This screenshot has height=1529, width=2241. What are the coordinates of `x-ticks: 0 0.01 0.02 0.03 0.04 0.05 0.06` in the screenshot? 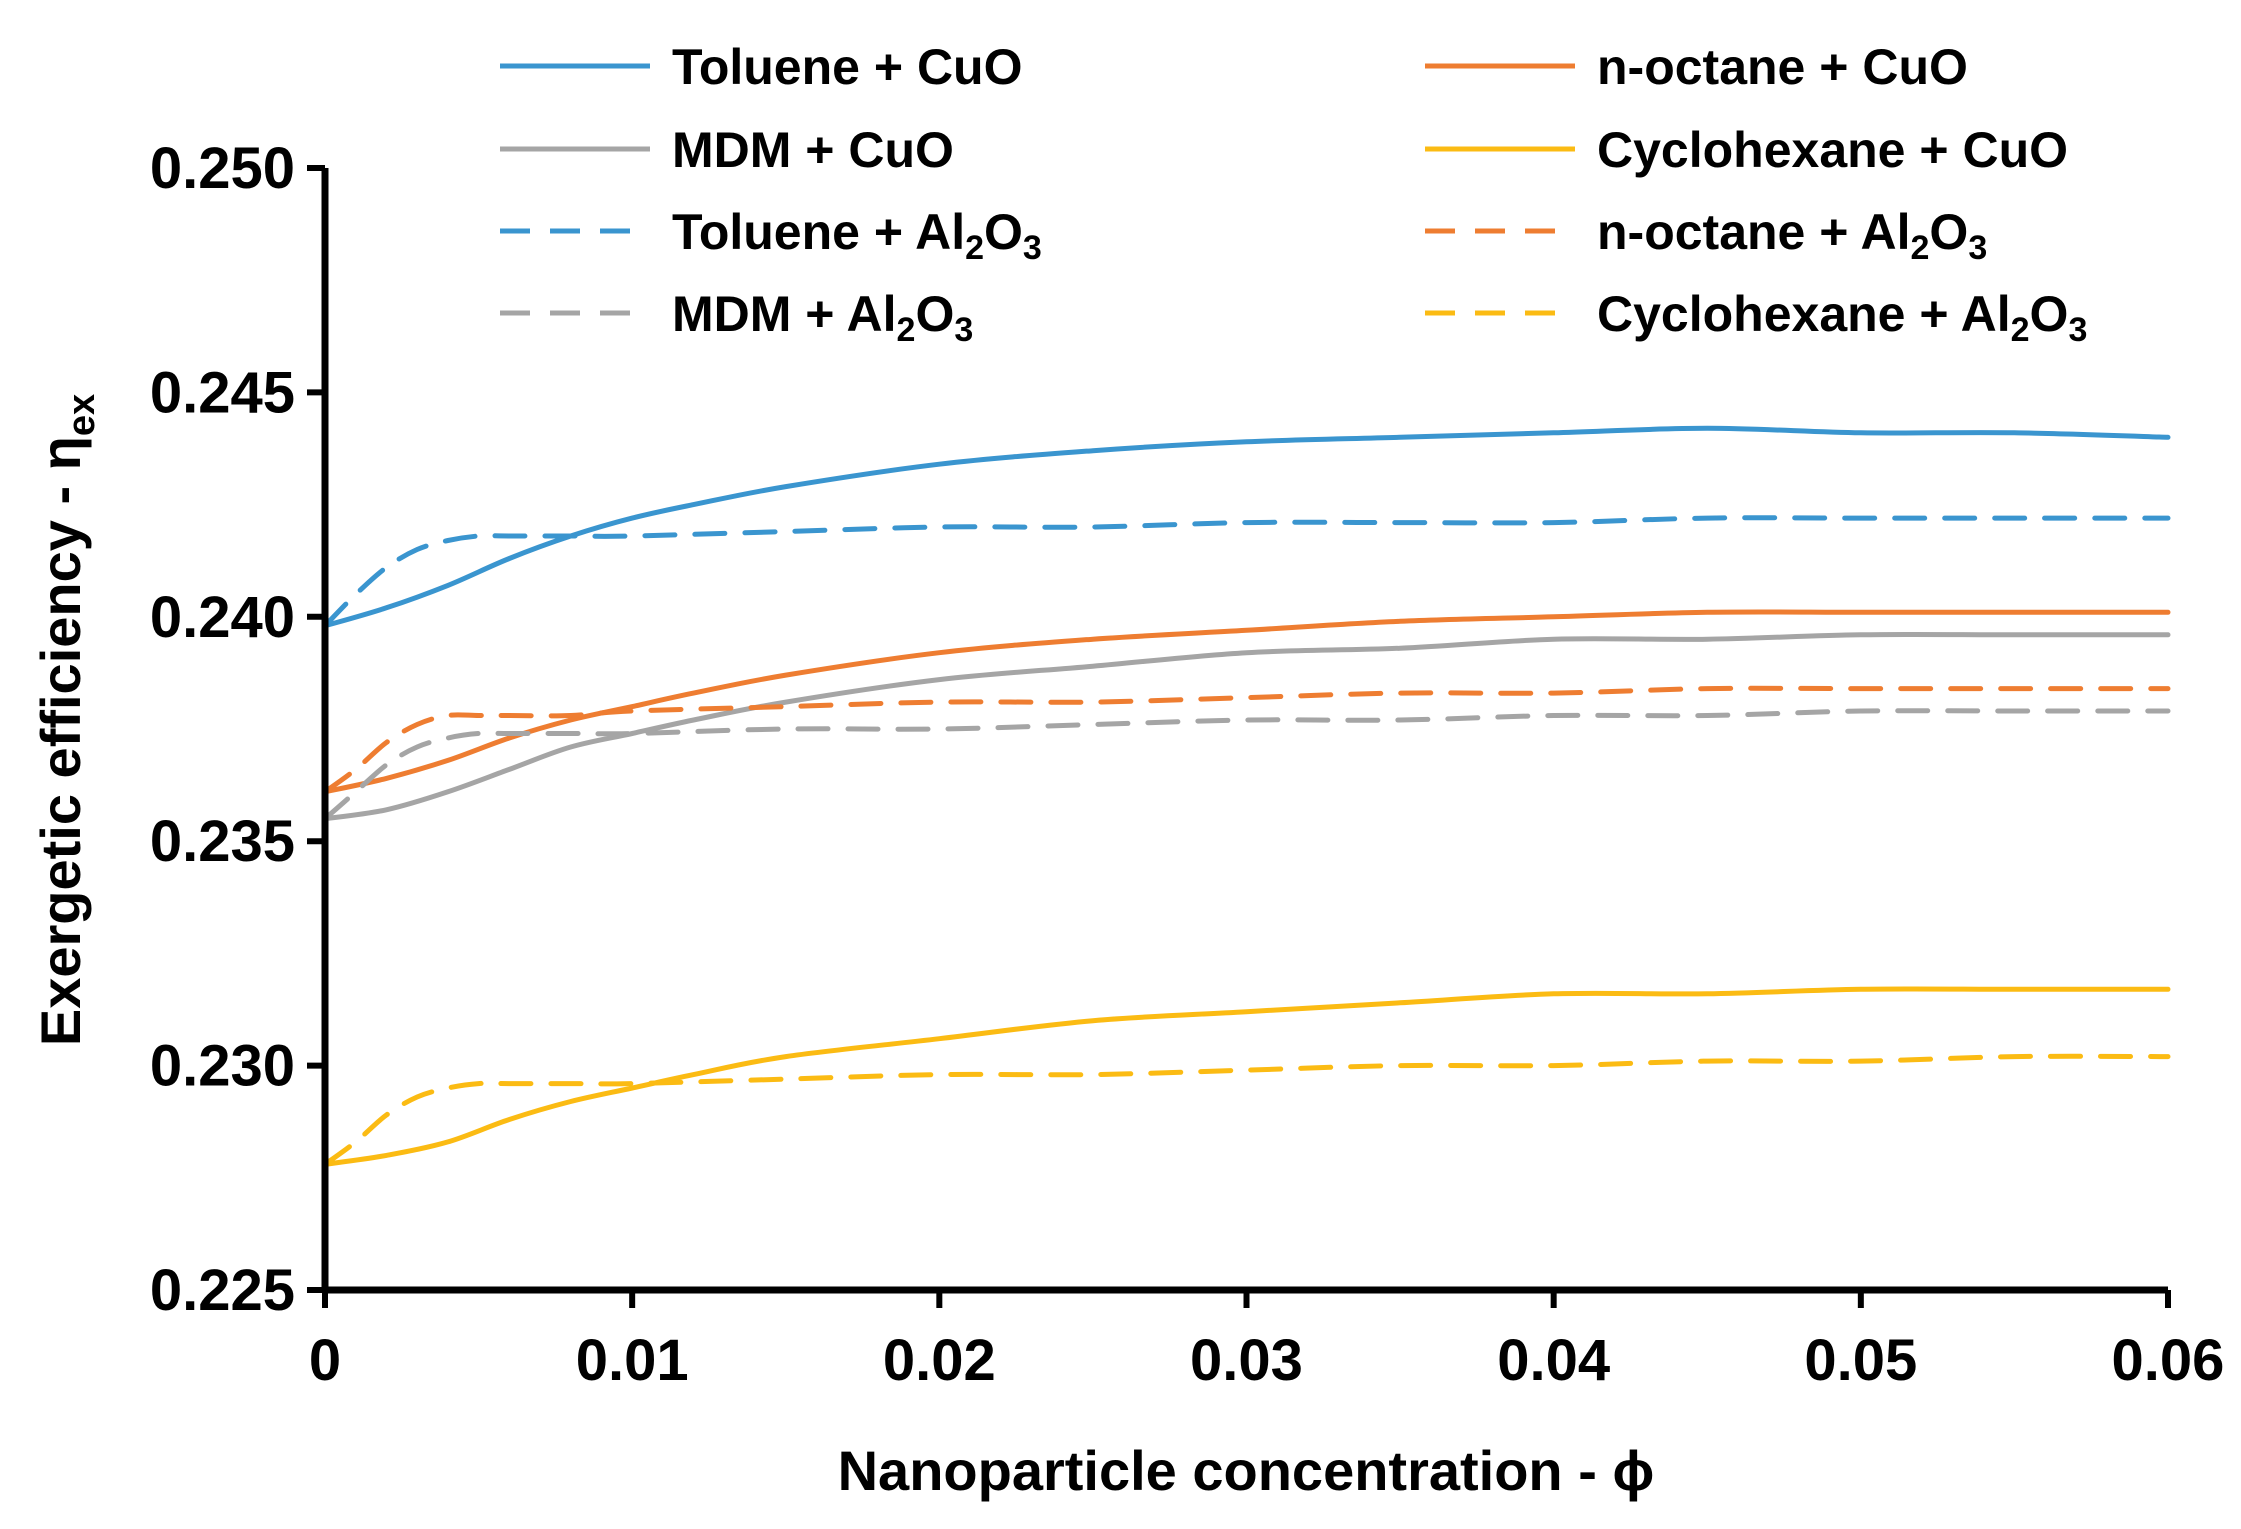 It's located at (1267, 1341).